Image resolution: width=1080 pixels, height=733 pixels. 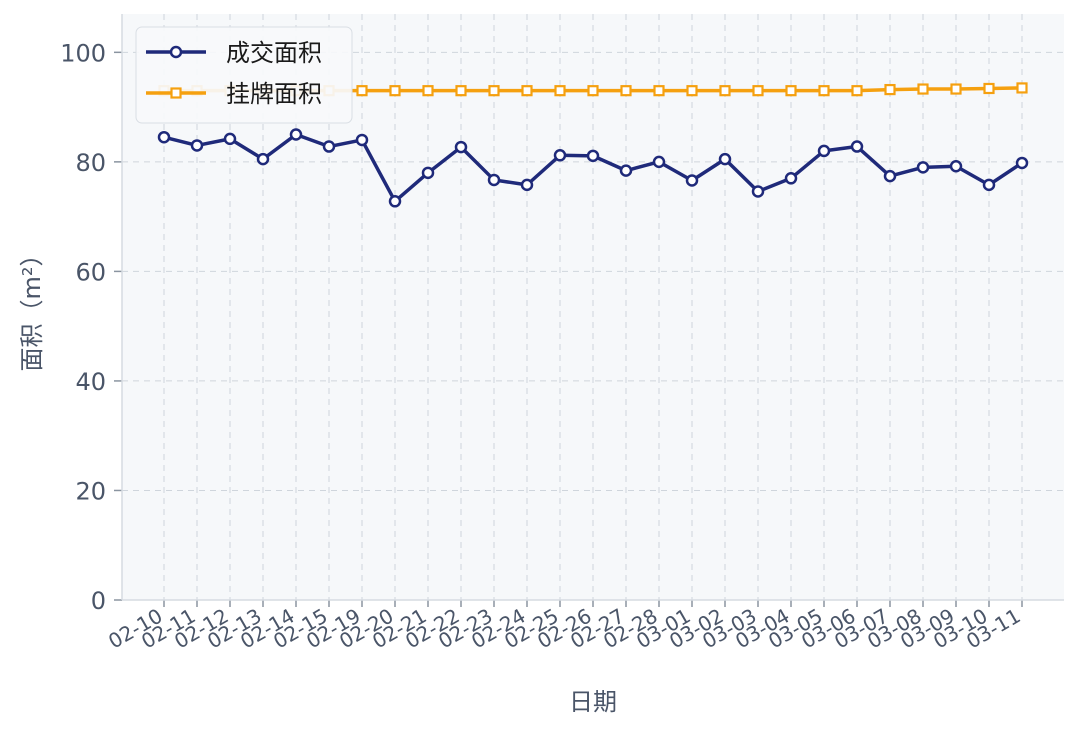 I want to click on x-axis-label: 日期, so click(x=593, y=702).